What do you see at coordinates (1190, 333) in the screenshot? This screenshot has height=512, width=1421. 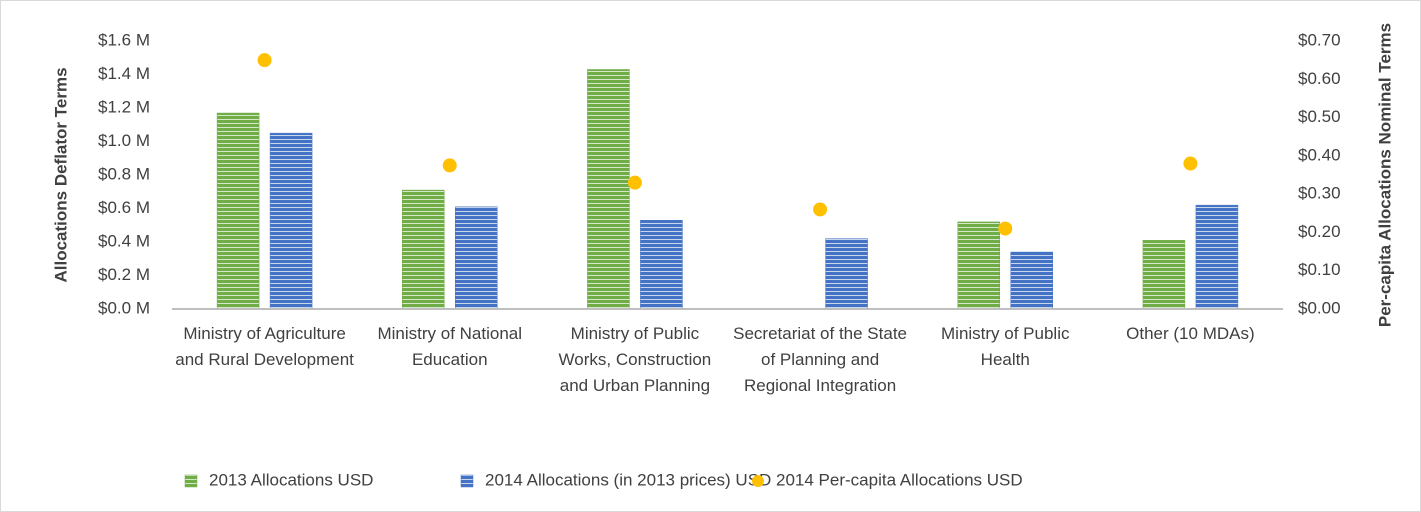 I see `x-tick-label: Other (10 MDAs)` at bounding box center [1190, 333].